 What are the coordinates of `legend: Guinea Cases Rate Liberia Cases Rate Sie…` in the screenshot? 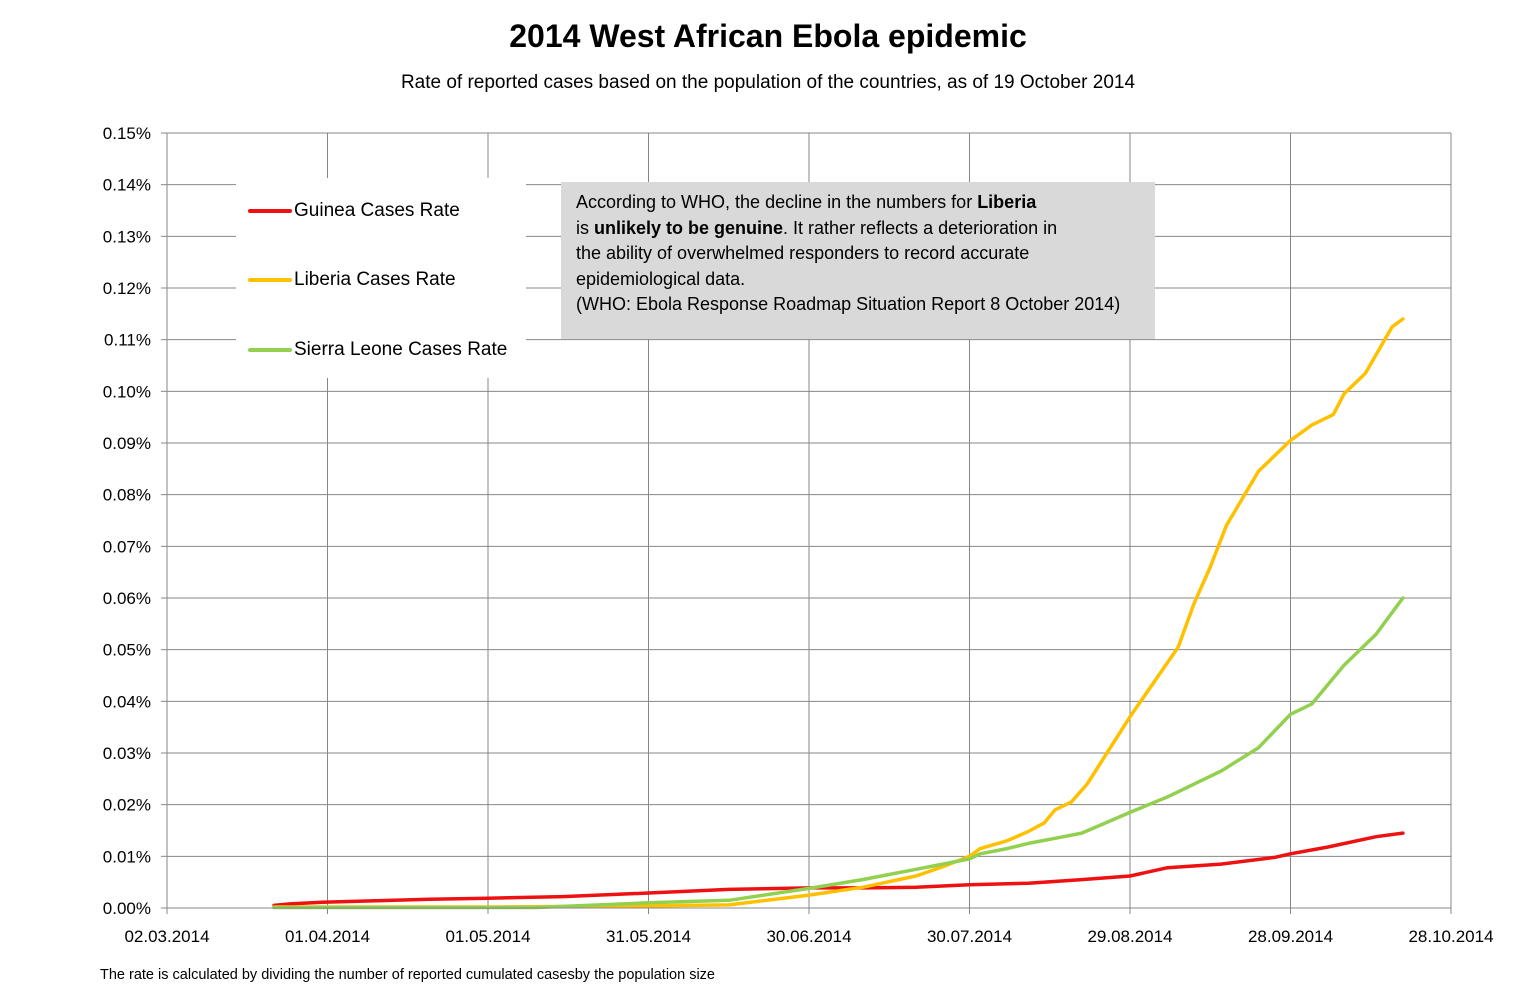 It's located at (381, 278).